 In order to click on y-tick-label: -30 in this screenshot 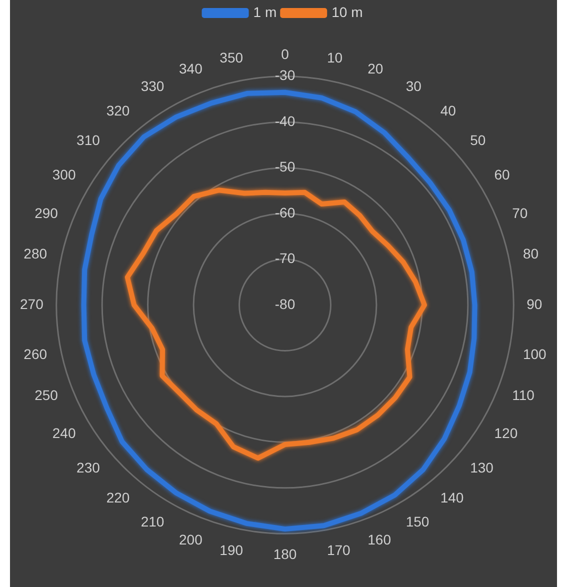, I will do `click(285, 75)`.